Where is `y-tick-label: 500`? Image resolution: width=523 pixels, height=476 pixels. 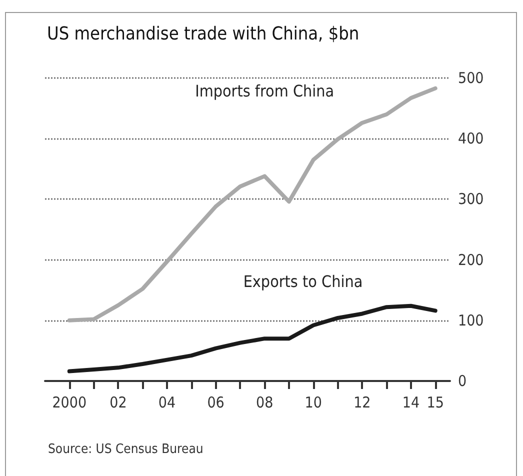
y-tick-label: 500 is located at coordinates (471, 78).